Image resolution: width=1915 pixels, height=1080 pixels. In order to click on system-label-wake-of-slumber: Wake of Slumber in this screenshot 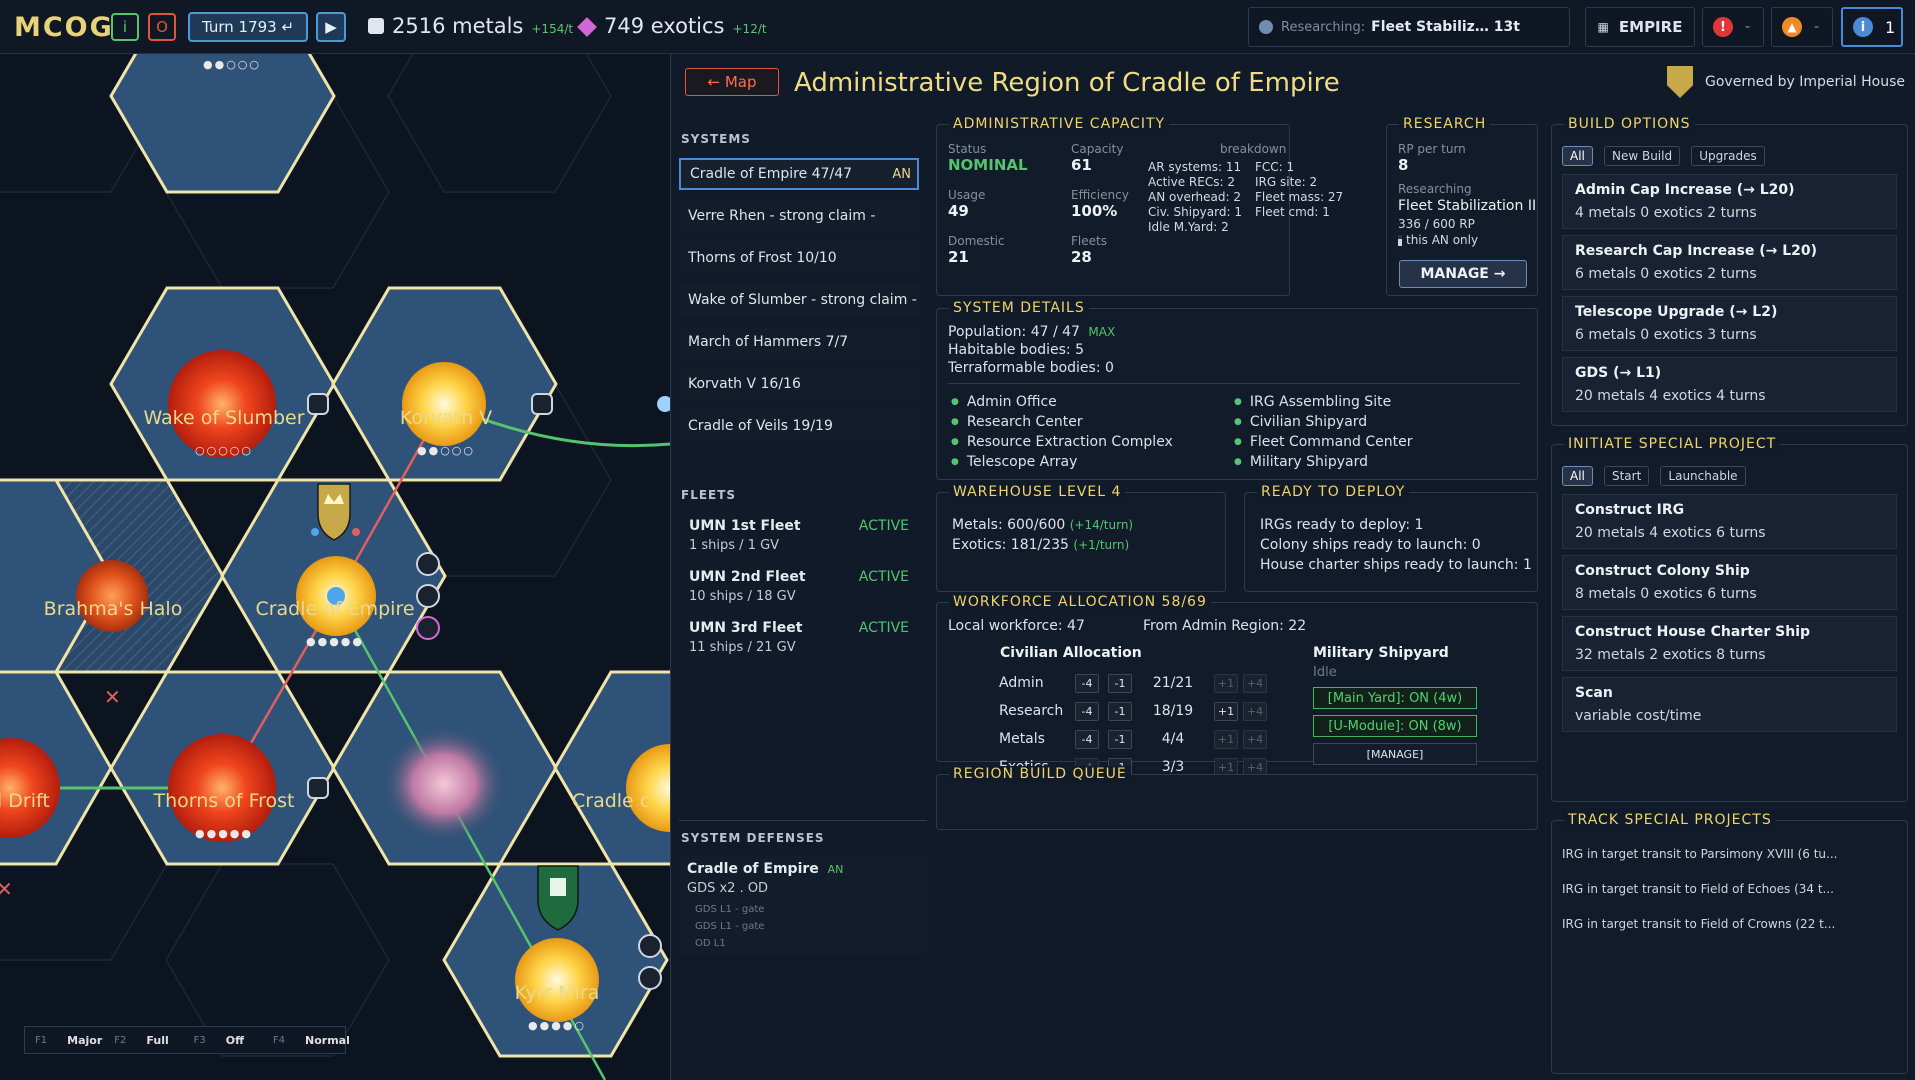, I will do `click(224, 418)`.